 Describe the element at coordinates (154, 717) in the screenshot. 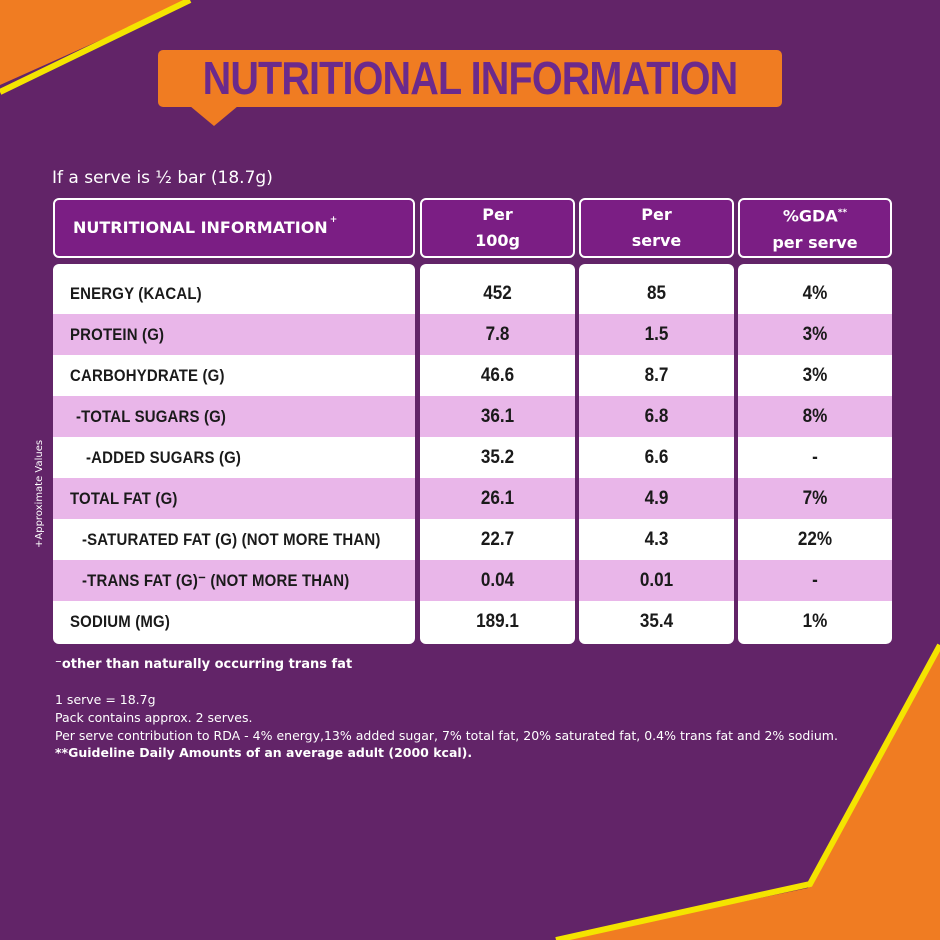

I see `pack-footnote: Pack contains approx. 2 serves.` at that location.